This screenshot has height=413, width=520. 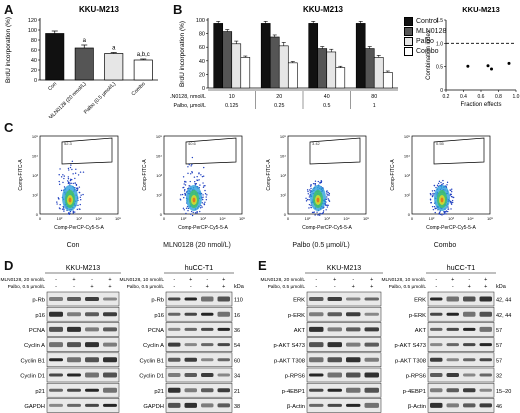 I want to click on y-tick-label: 100, so click(x=32, y=31).